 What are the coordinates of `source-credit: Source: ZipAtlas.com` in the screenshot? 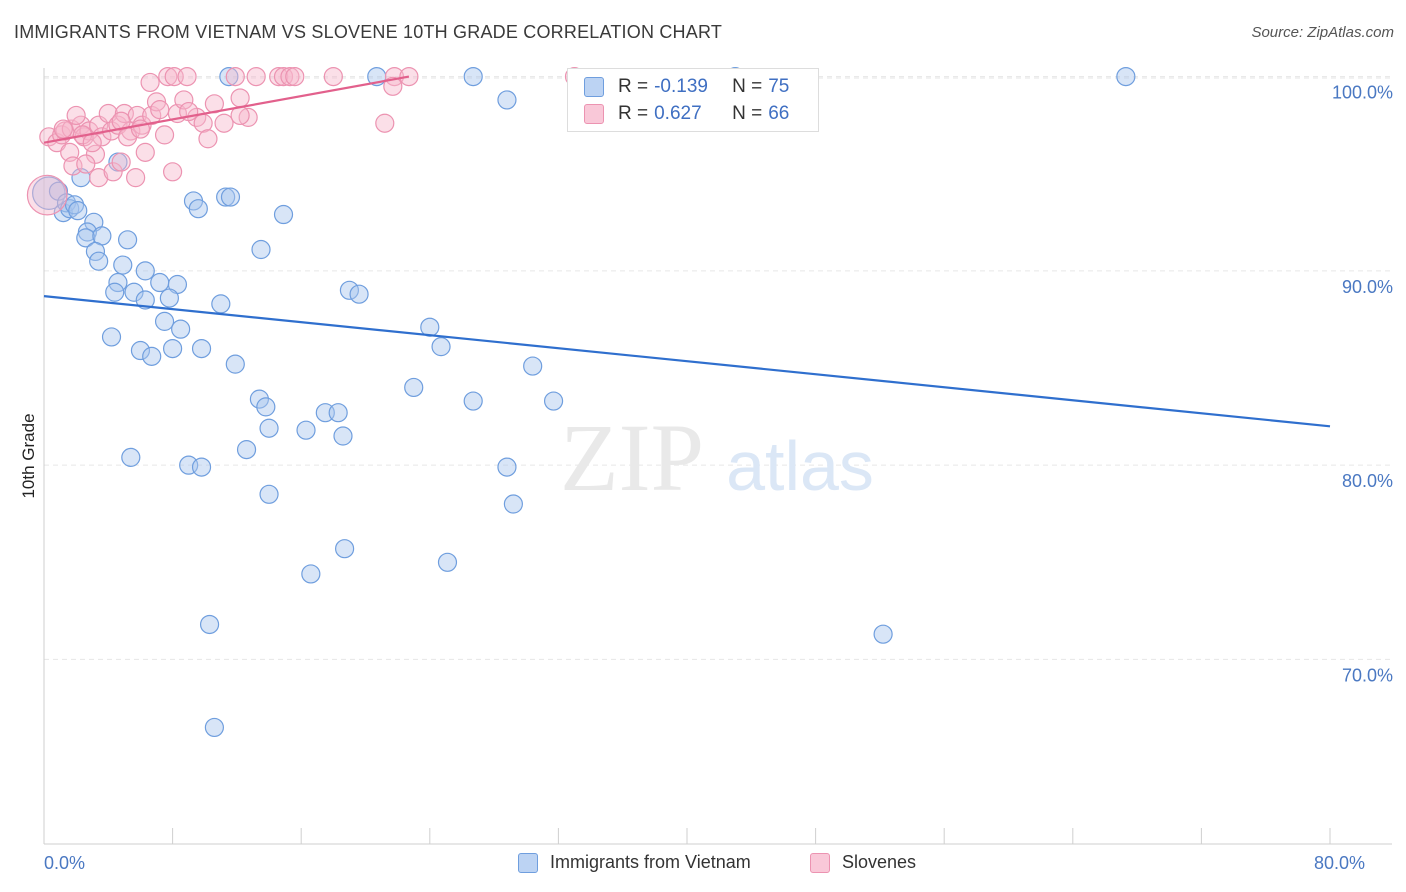 It's located at (1322, 32).